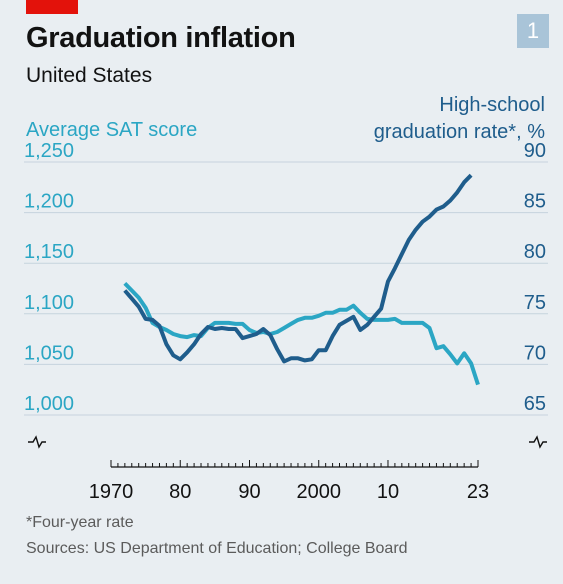  Describe the element at coordinates (49, 353) in the screenshot. I see `left-tick-label: 1,050` at that location.